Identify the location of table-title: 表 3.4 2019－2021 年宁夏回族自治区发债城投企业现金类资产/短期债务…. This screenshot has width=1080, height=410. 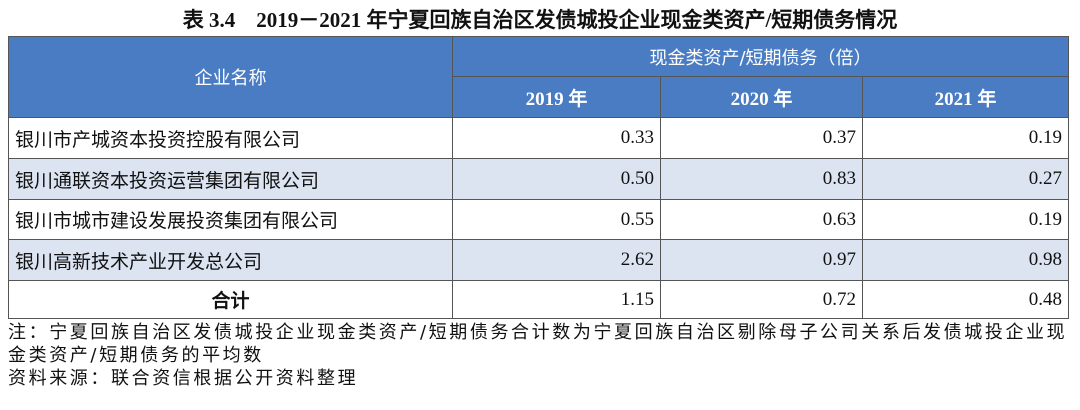
(540, 20).